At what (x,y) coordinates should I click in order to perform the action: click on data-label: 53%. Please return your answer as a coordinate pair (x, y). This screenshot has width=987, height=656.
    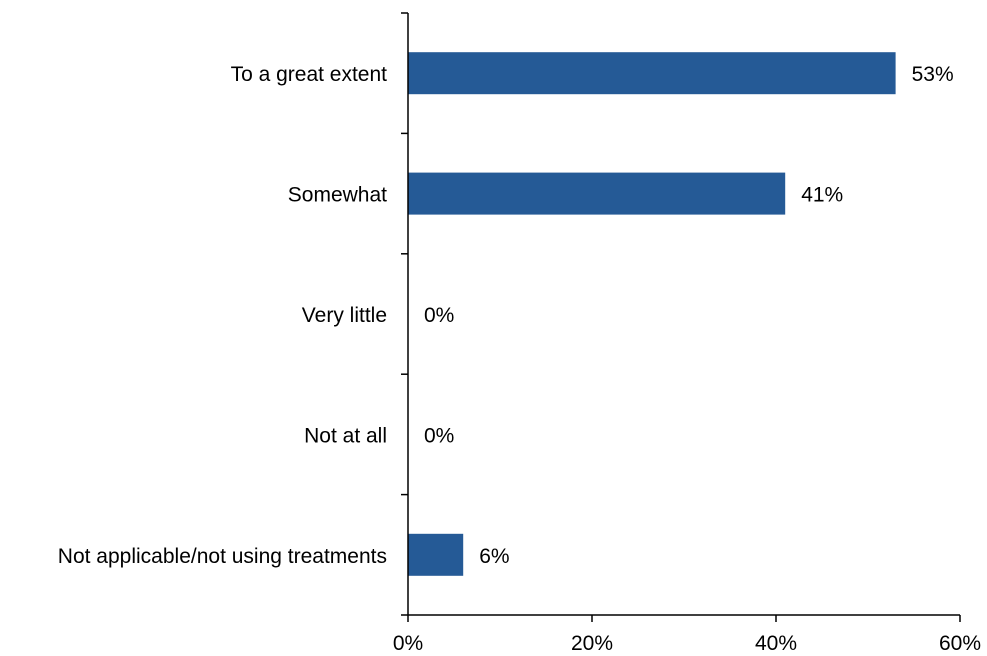
    Looking at the image, I should click on (933, 74).